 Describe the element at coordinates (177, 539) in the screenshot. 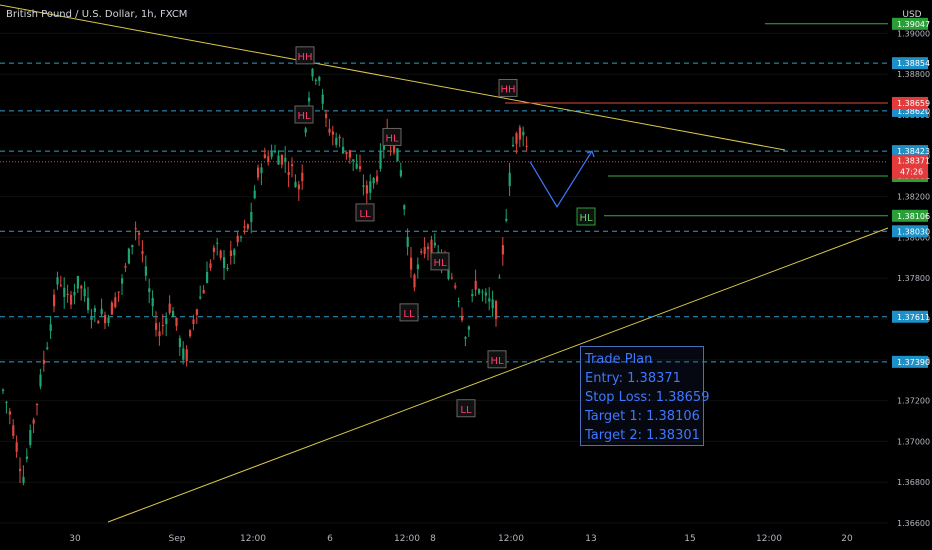

I see `time-tick: Sep` at that location.